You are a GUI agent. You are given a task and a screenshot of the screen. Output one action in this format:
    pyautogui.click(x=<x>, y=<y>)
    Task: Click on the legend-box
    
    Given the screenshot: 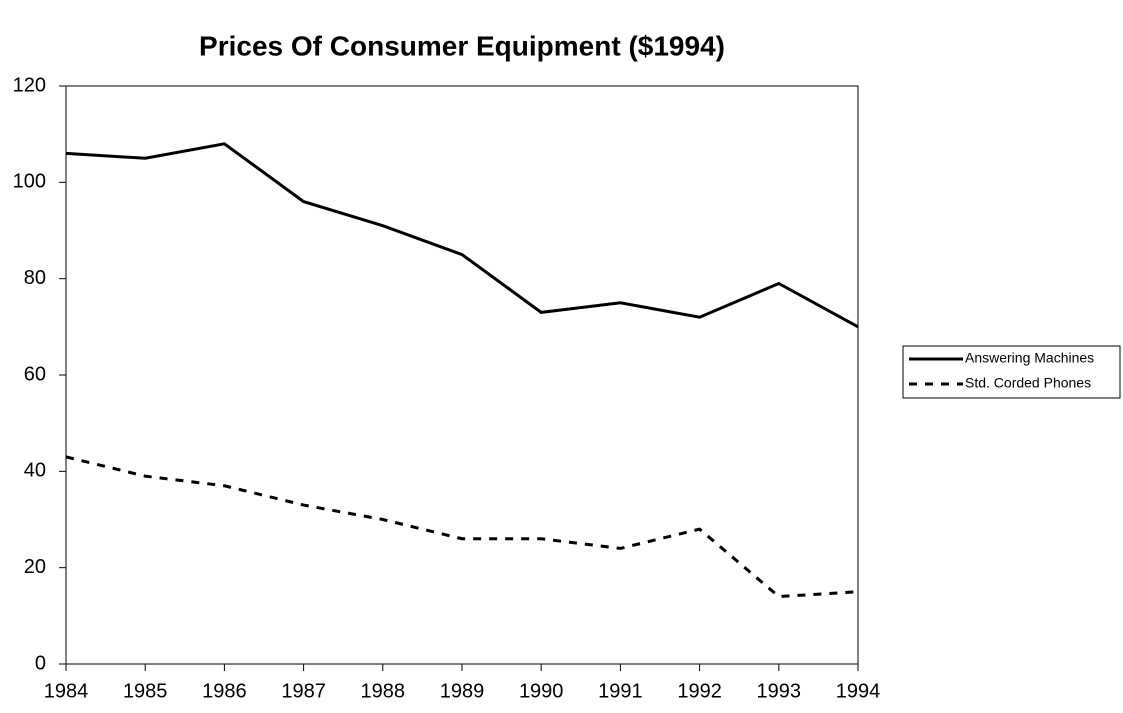 What is the action you would take?
    pyautogui.click(x=1011, y=372)
    